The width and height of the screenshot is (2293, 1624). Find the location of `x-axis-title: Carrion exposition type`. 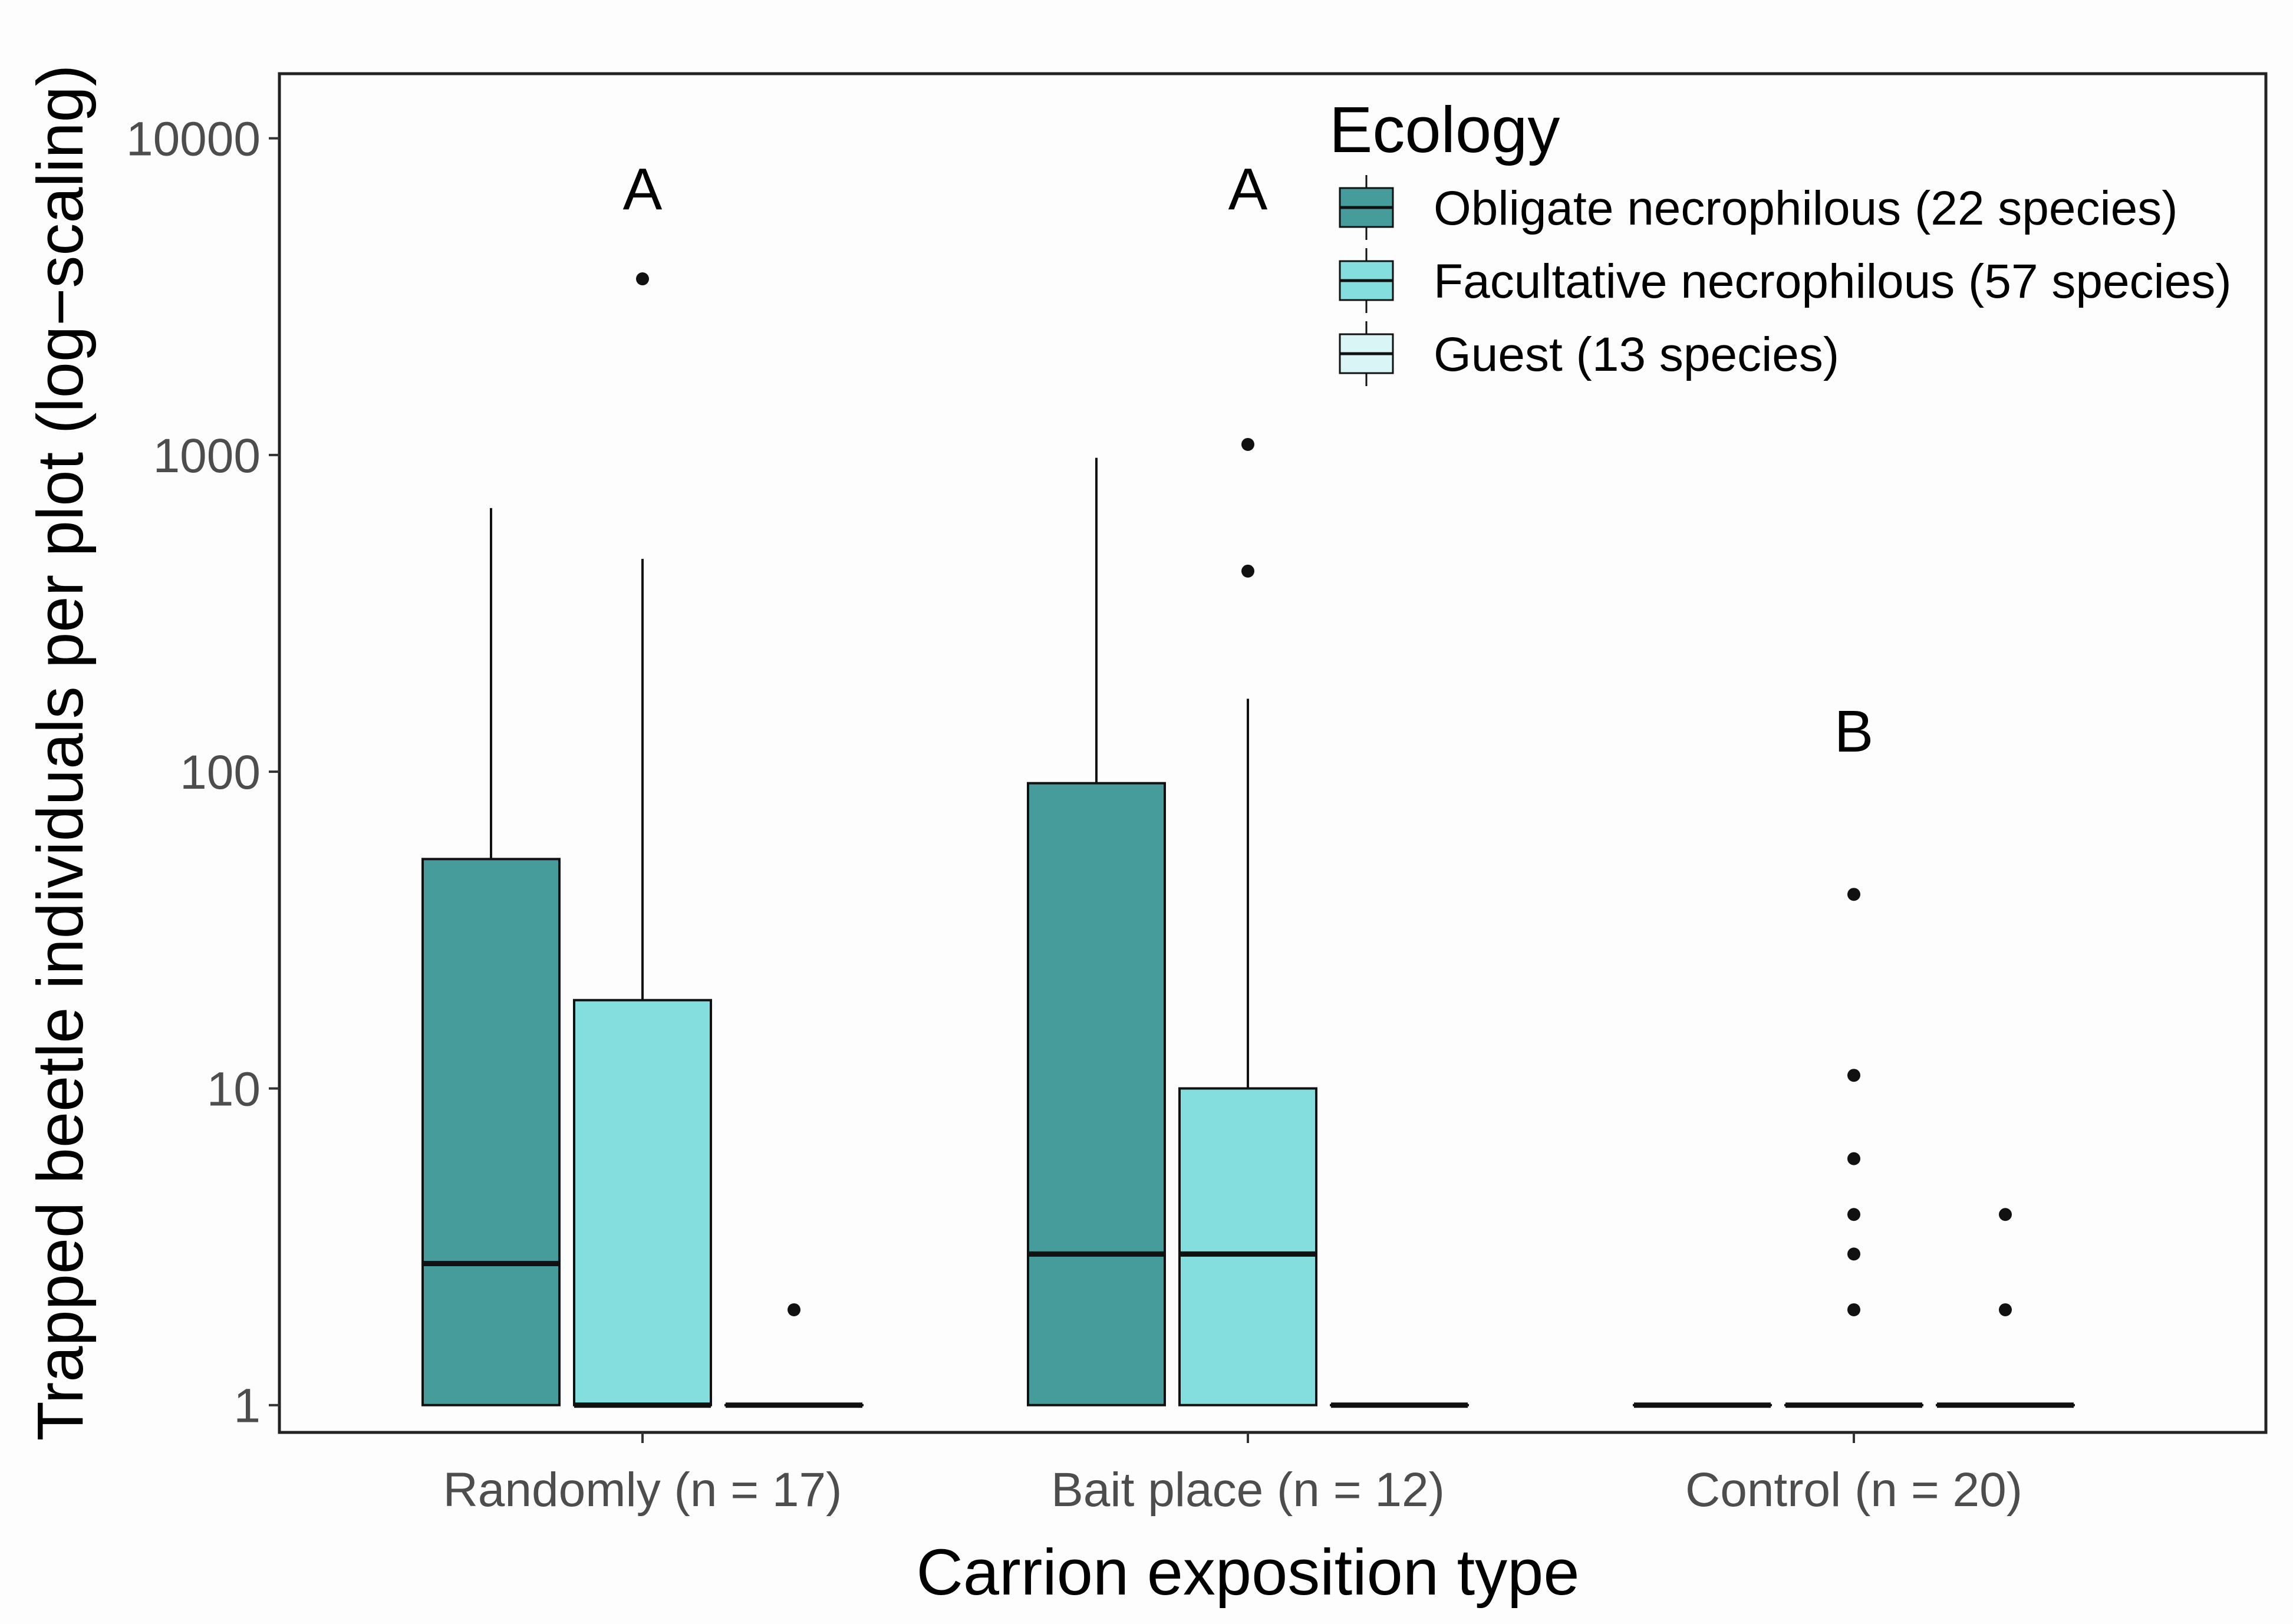

x-axis-title: Carrion exposition type is located at coordinates (1247, 1572).